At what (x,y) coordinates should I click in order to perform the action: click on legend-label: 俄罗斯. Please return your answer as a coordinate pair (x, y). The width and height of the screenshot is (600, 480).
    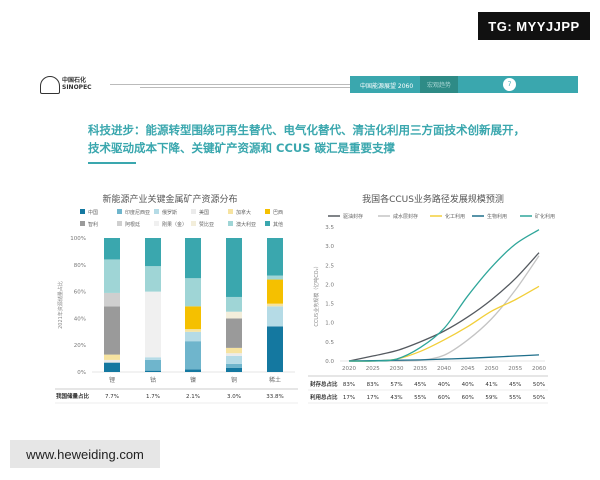
    Looking at the image, I should click on (169, 212).